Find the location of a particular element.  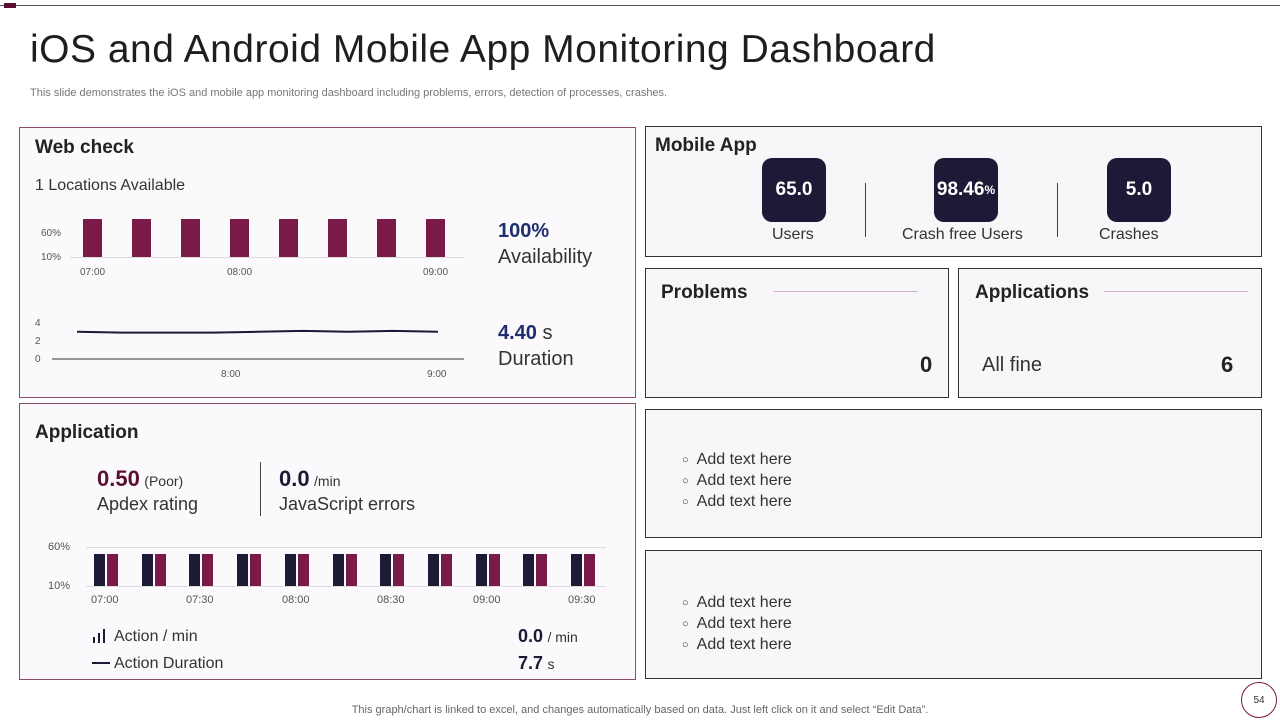

crash-free-unit: % is located at coordinates (990, 190).